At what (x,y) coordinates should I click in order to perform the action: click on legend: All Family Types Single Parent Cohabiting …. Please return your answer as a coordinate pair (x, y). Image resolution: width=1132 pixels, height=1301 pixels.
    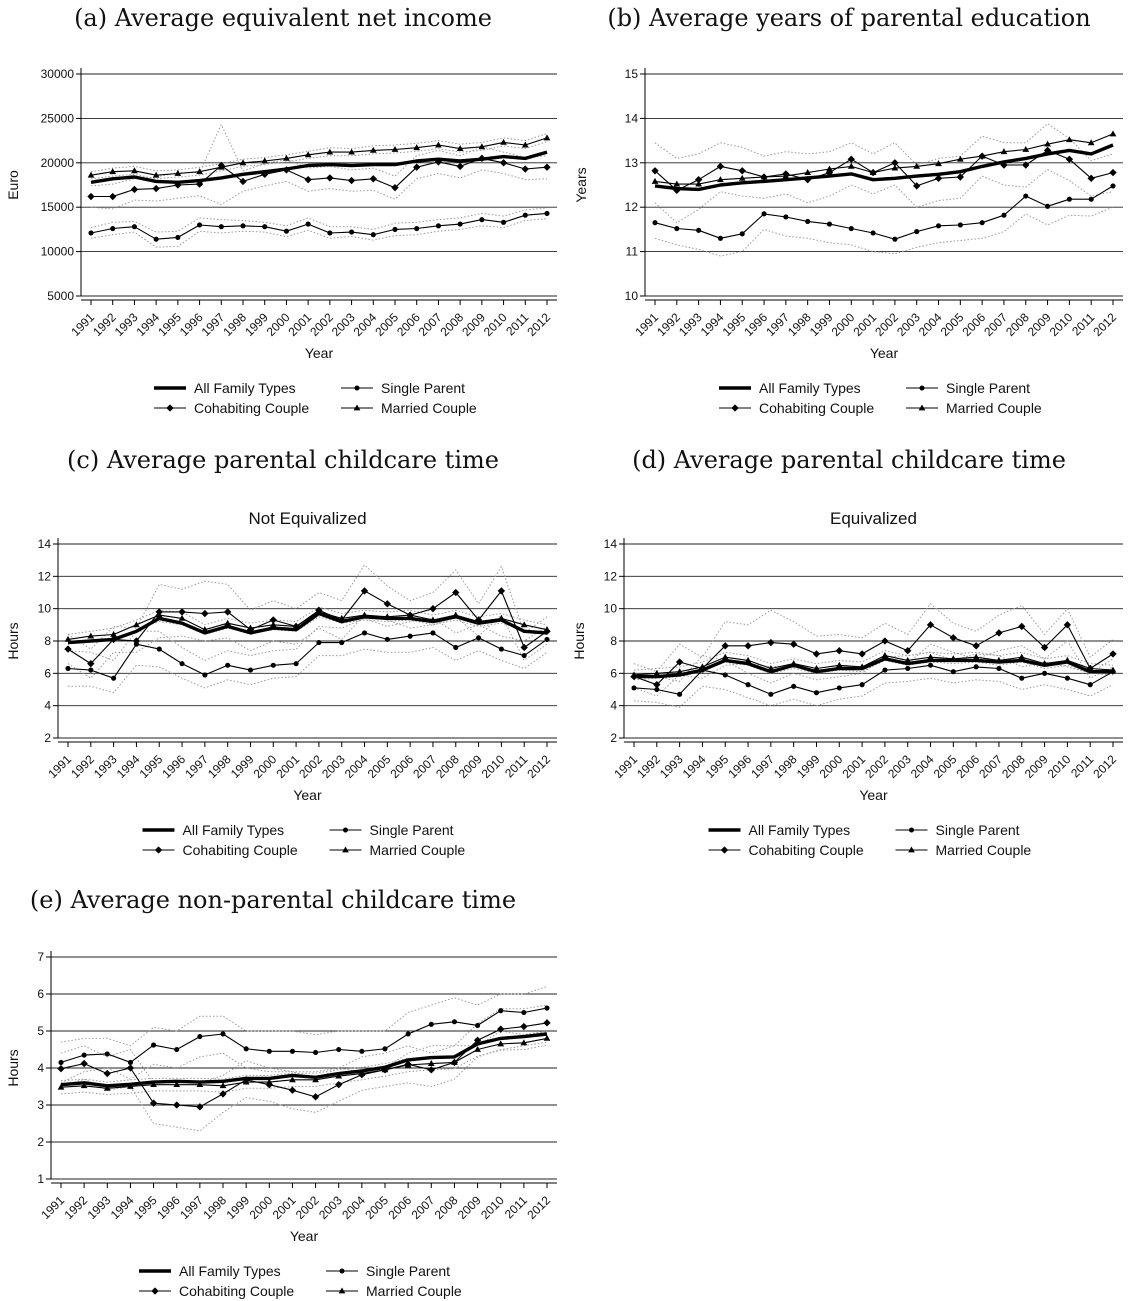
    Looking at the image, I should click on (315, 398).